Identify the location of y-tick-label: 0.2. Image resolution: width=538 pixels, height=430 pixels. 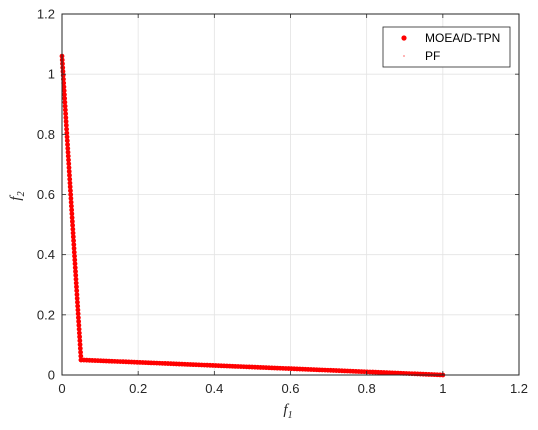
(46, 314).